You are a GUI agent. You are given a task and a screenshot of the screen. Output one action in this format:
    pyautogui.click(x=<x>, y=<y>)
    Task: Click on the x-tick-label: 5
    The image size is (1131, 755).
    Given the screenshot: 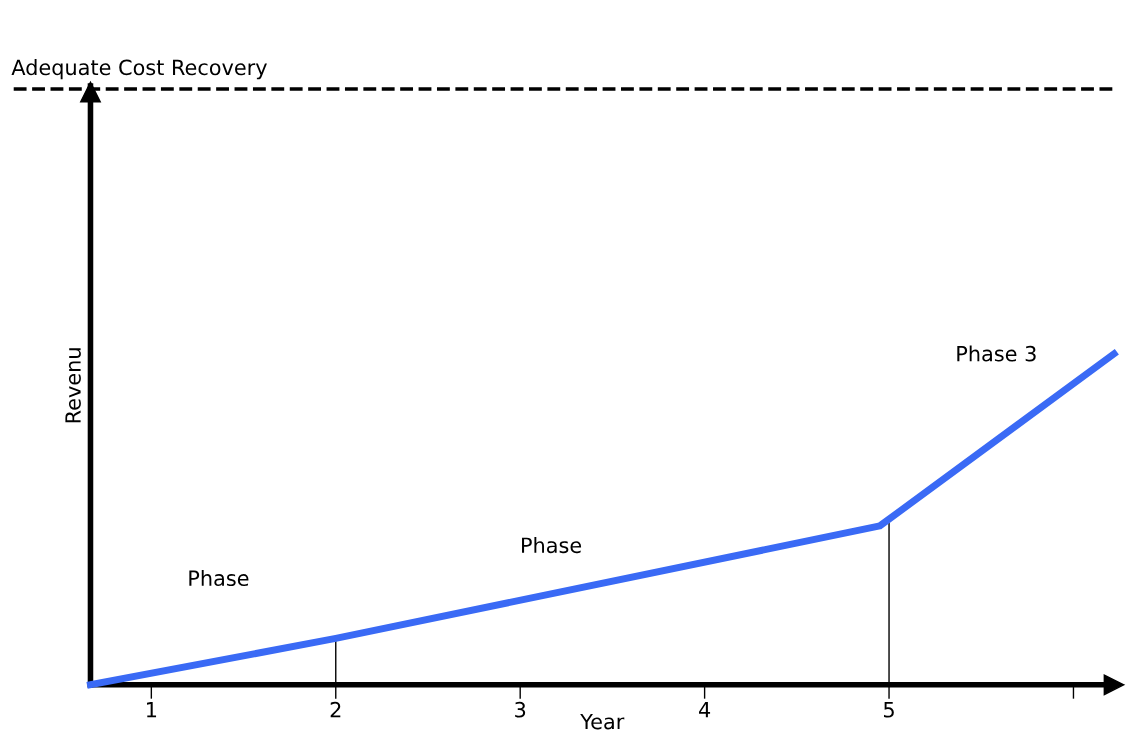 What is the action you would take?
    pyautogui.click(x=889, y=710)
    